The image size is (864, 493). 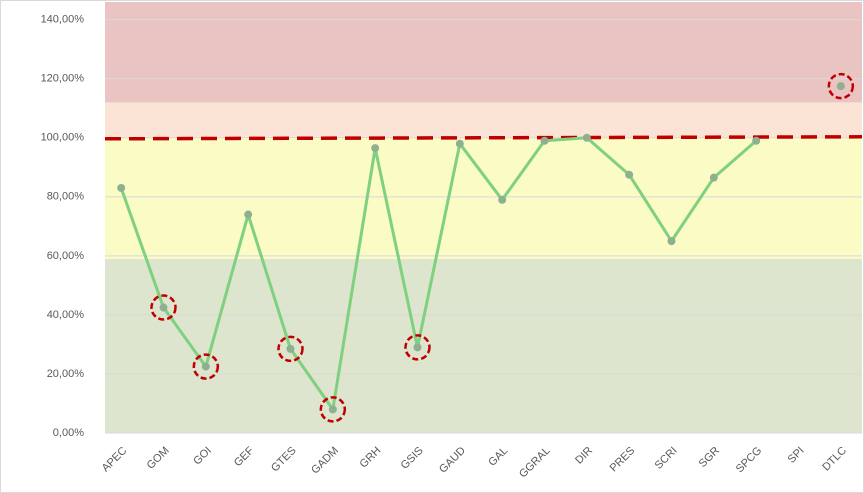 What do you see at coordinates (63, 20) in the screenshot?
I see `y-tick-label: 140,00%` at bounding box center [63, 20].